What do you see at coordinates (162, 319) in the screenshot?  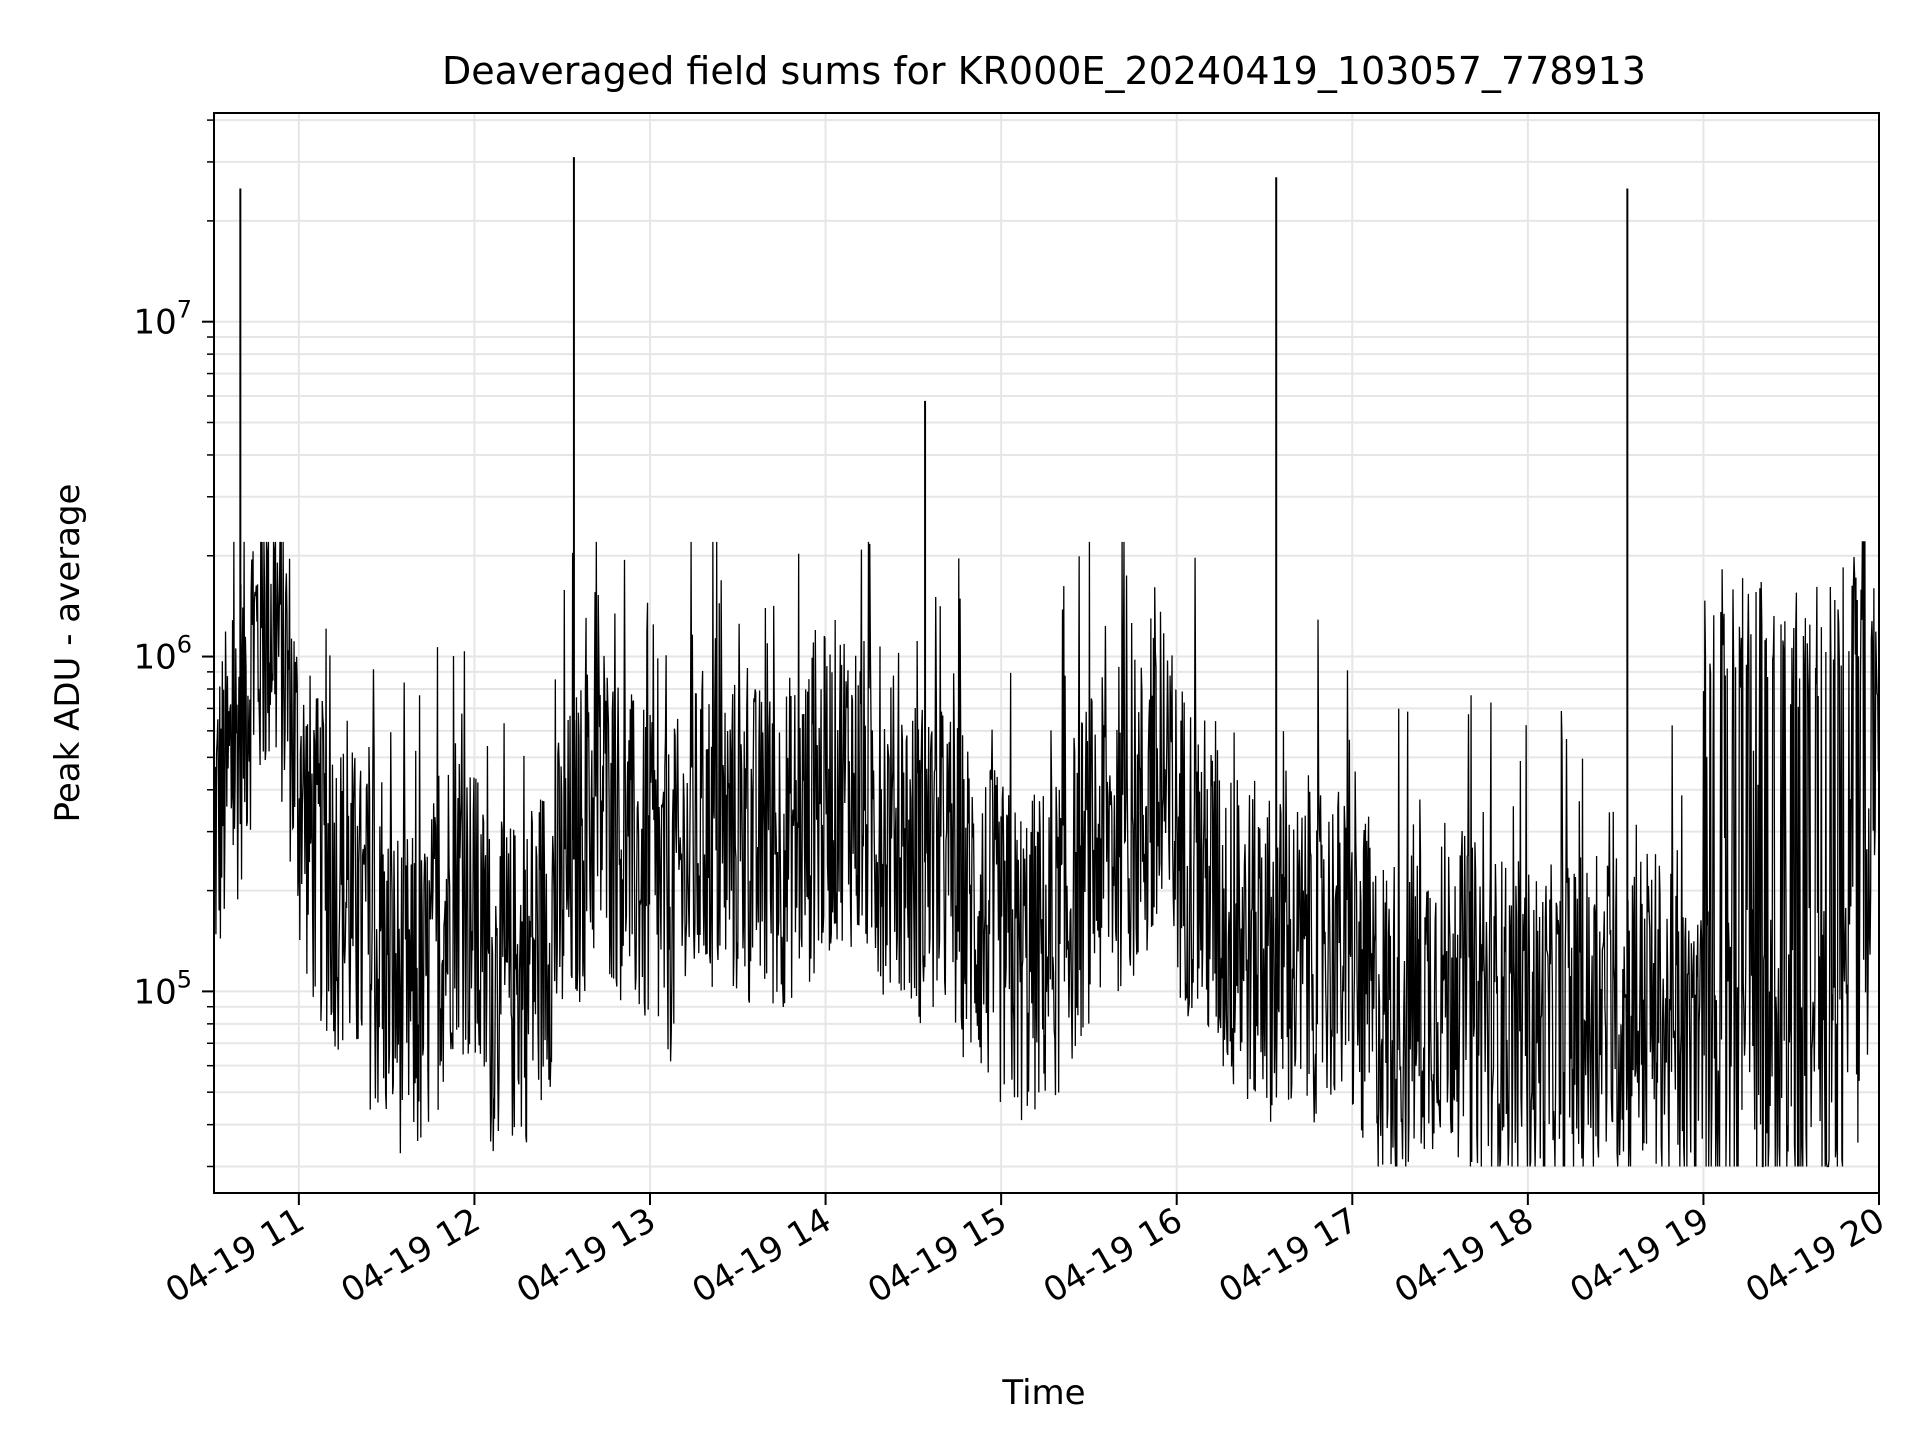 I see `y-tick-label: 10⁷` at bounding box center [162, 319].